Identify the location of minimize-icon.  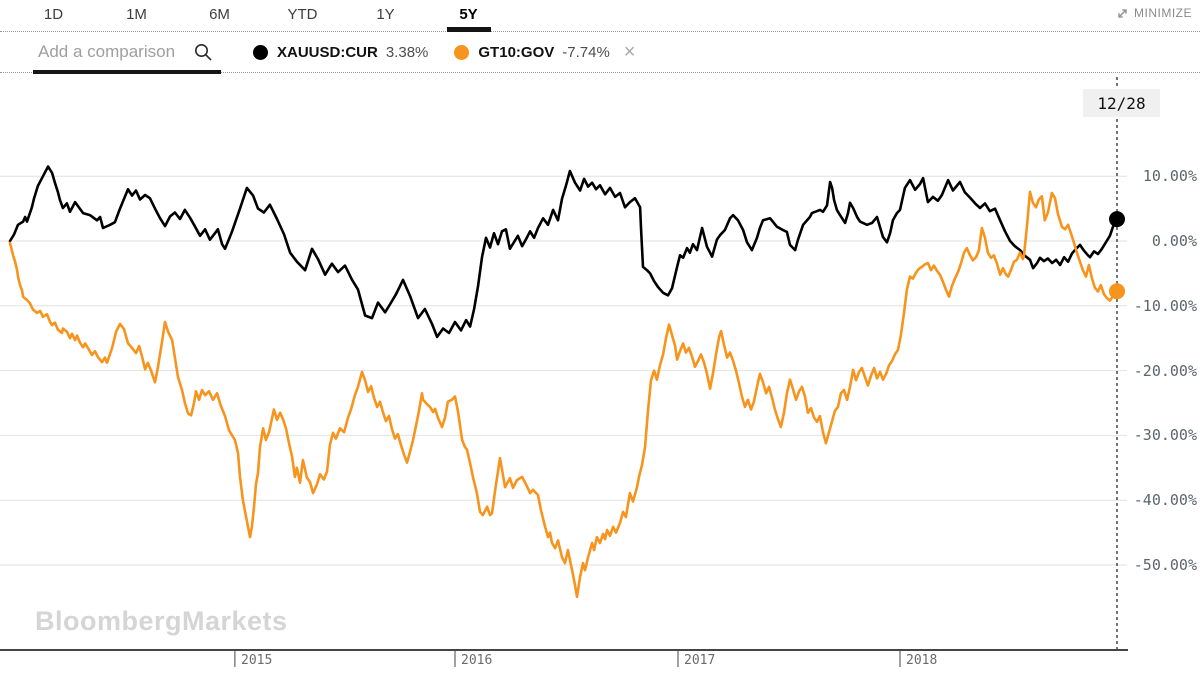
(1122, 13).